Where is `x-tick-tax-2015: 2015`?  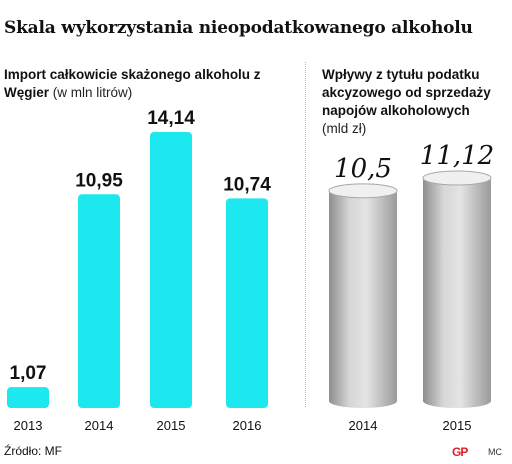 x-tick-tax-2015: 2015 is located at coordinates (457, 425).